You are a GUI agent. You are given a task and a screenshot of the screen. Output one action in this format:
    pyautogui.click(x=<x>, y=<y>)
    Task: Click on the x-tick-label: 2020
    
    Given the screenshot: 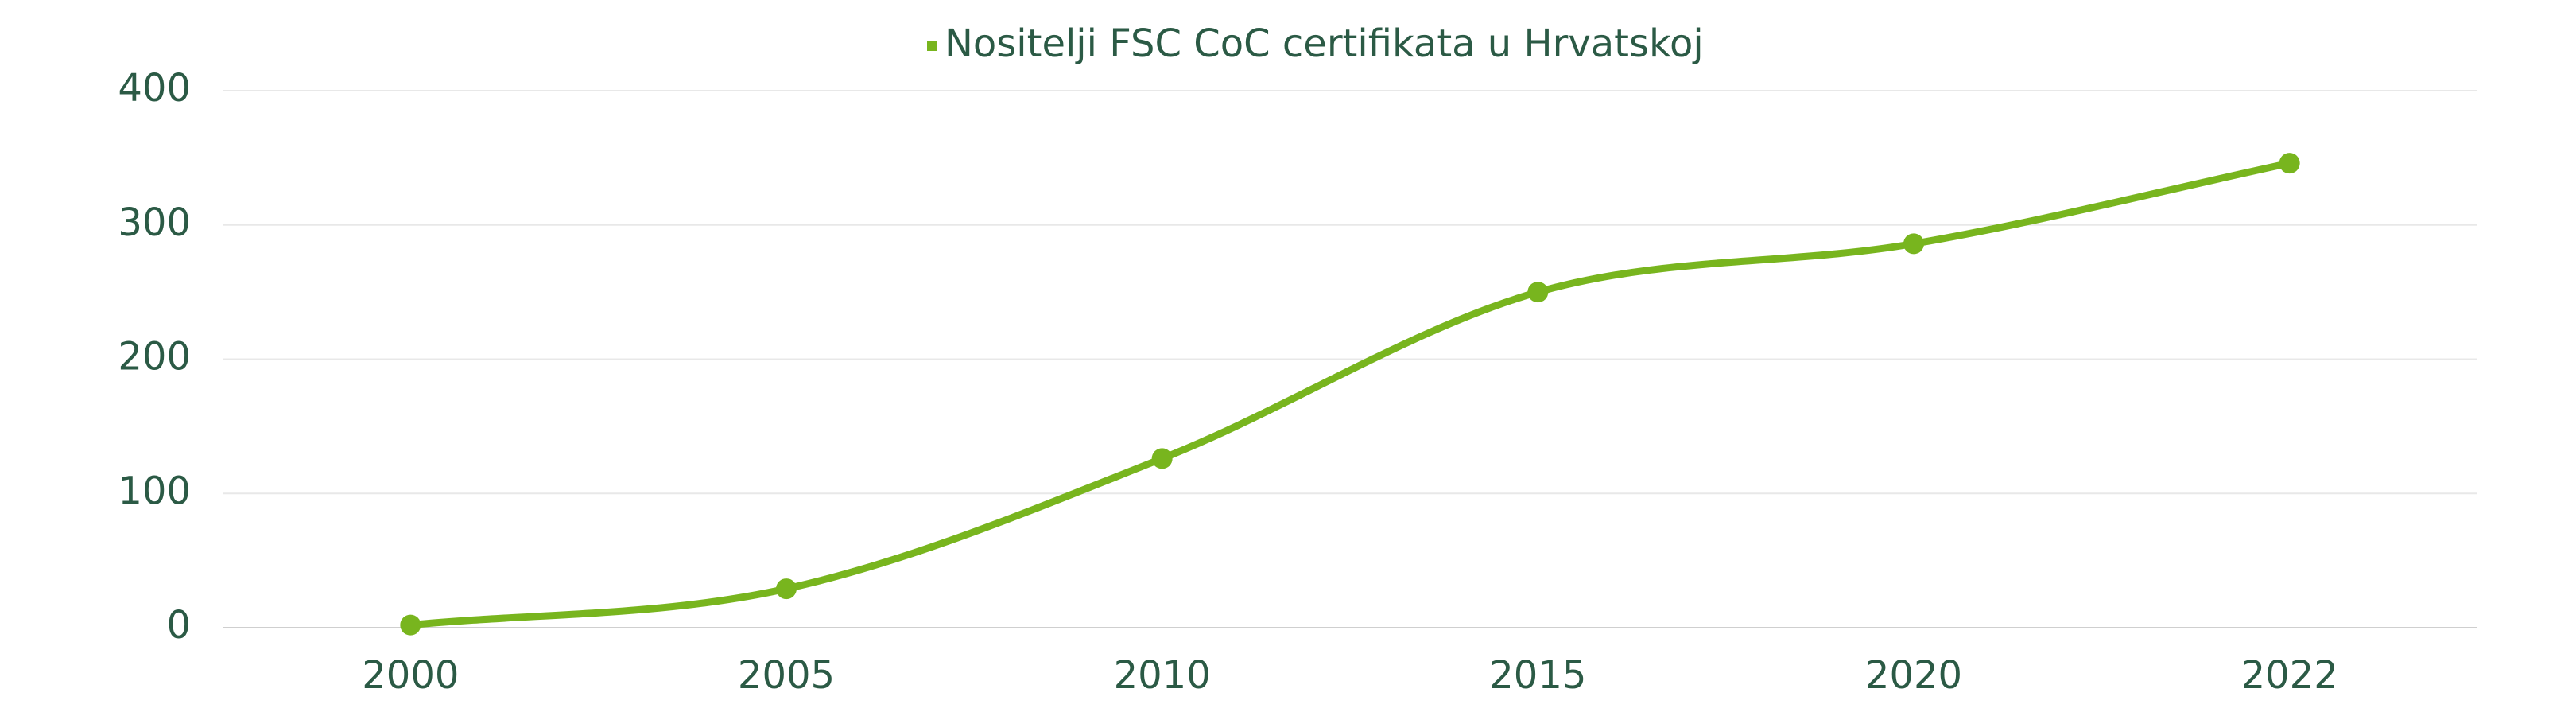 What is the action you would take?
    pyautogui.click(x=1914, y=675)
    